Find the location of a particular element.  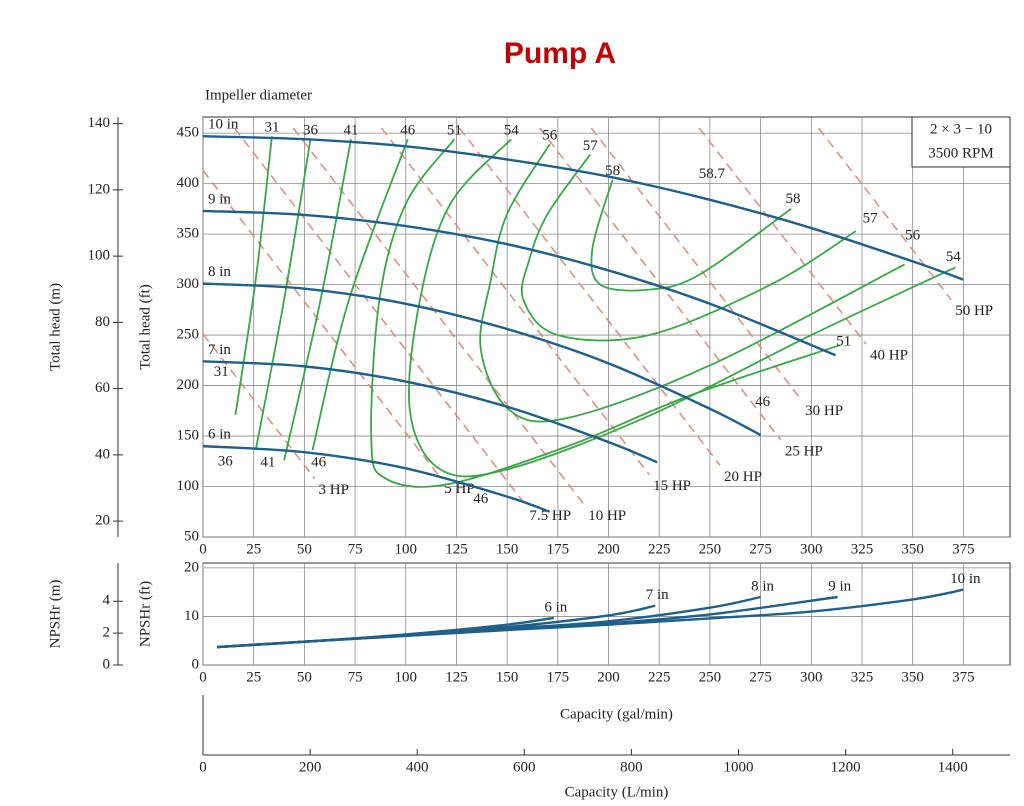

y-tick-label: 300 is located at coordinates (188, 284).